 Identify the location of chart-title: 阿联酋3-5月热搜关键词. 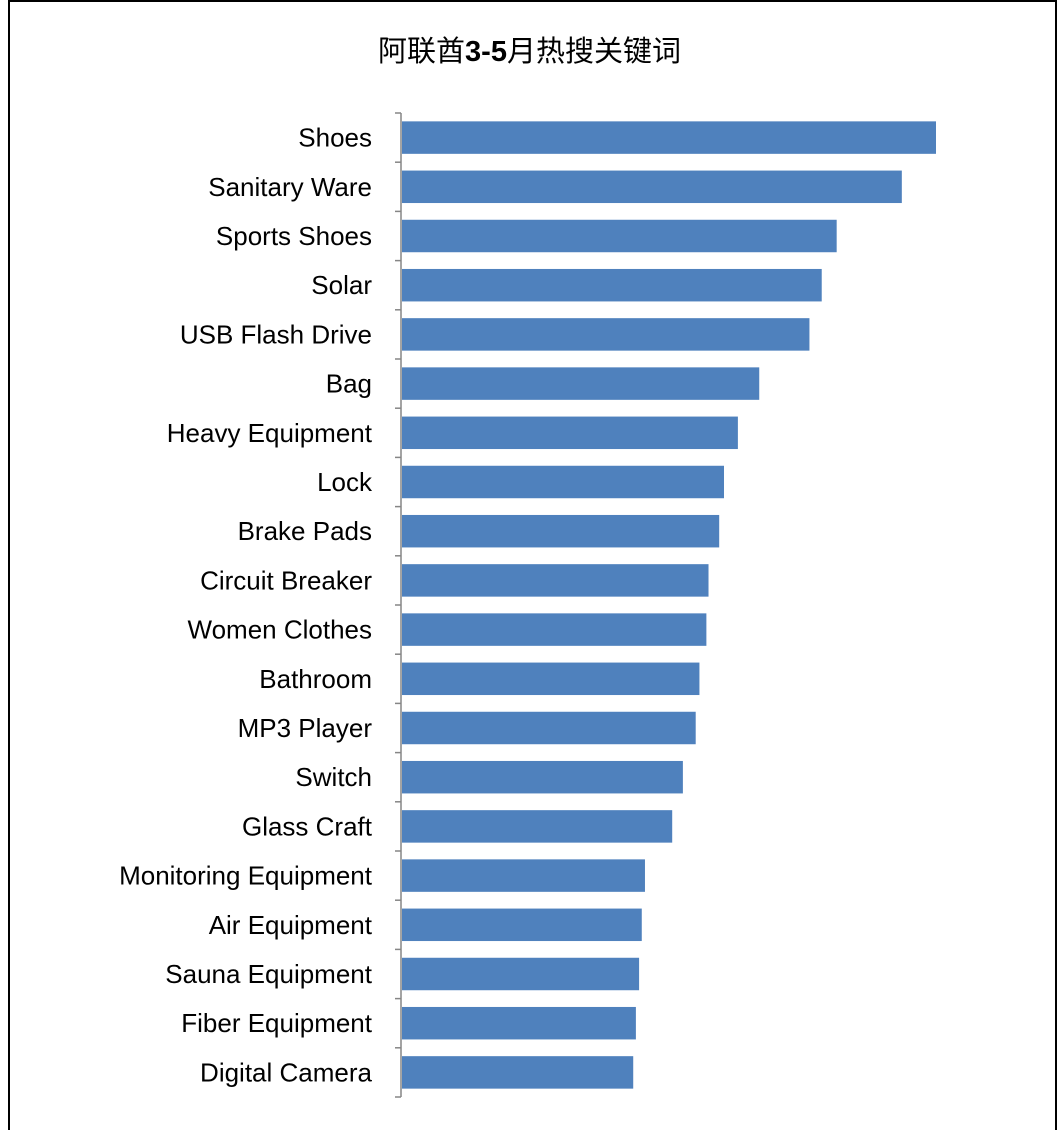
(529, 49).